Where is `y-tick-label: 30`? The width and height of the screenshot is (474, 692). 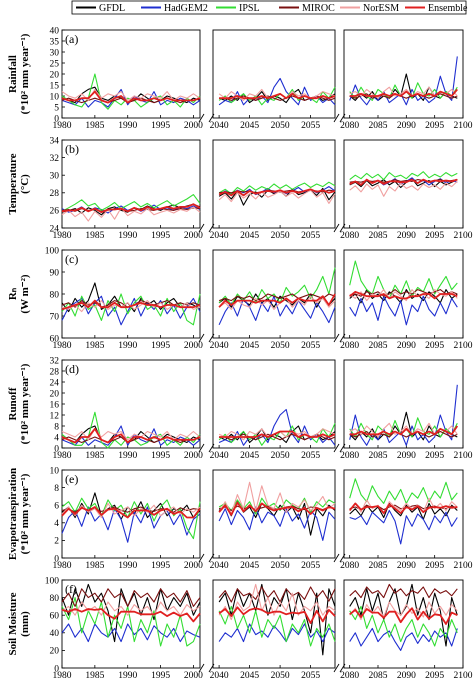 y-tick-label: 30 is located at coordinates (55, 177).